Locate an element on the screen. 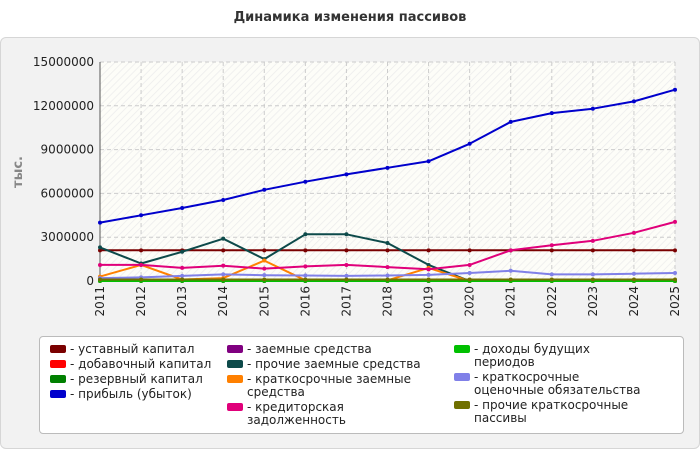 Image resolution: width=700 pixels, height=450 pixels. legend-item: - прочие заемные средства is located at coordinates (324, 364).